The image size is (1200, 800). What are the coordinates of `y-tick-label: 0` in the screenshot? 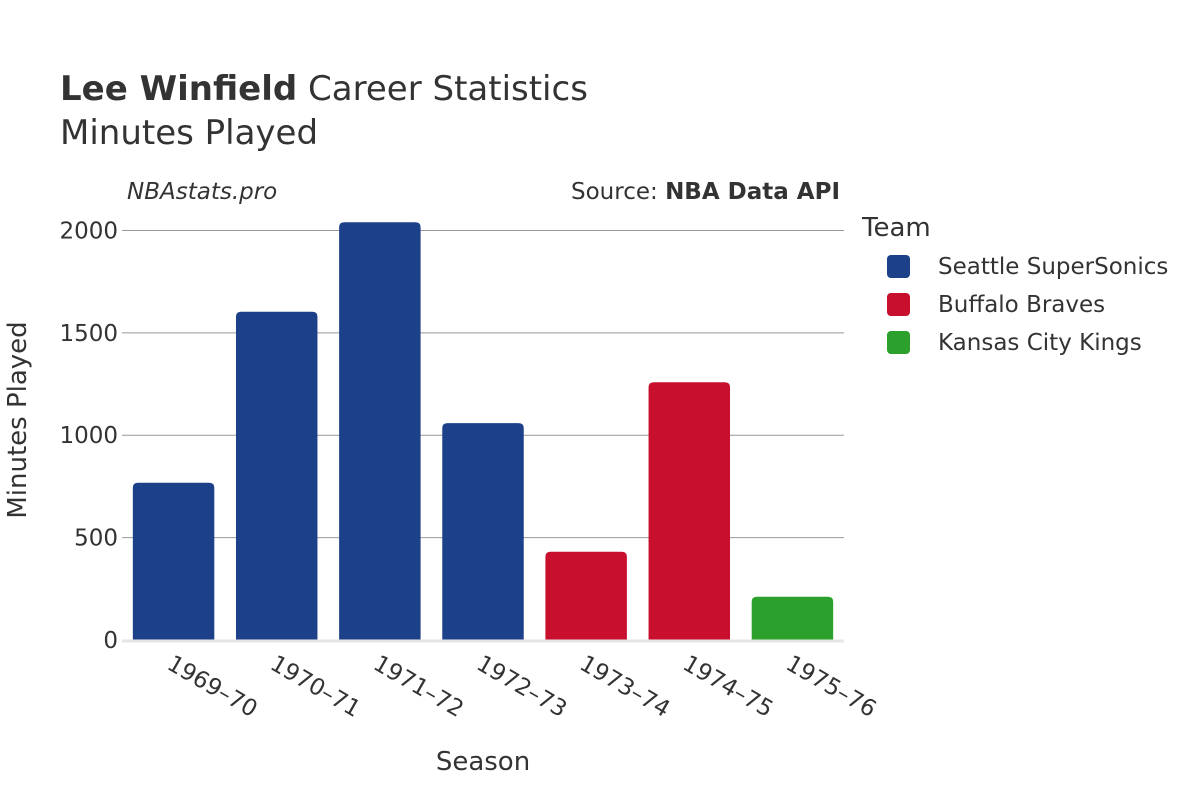 It's located at (110, 641).